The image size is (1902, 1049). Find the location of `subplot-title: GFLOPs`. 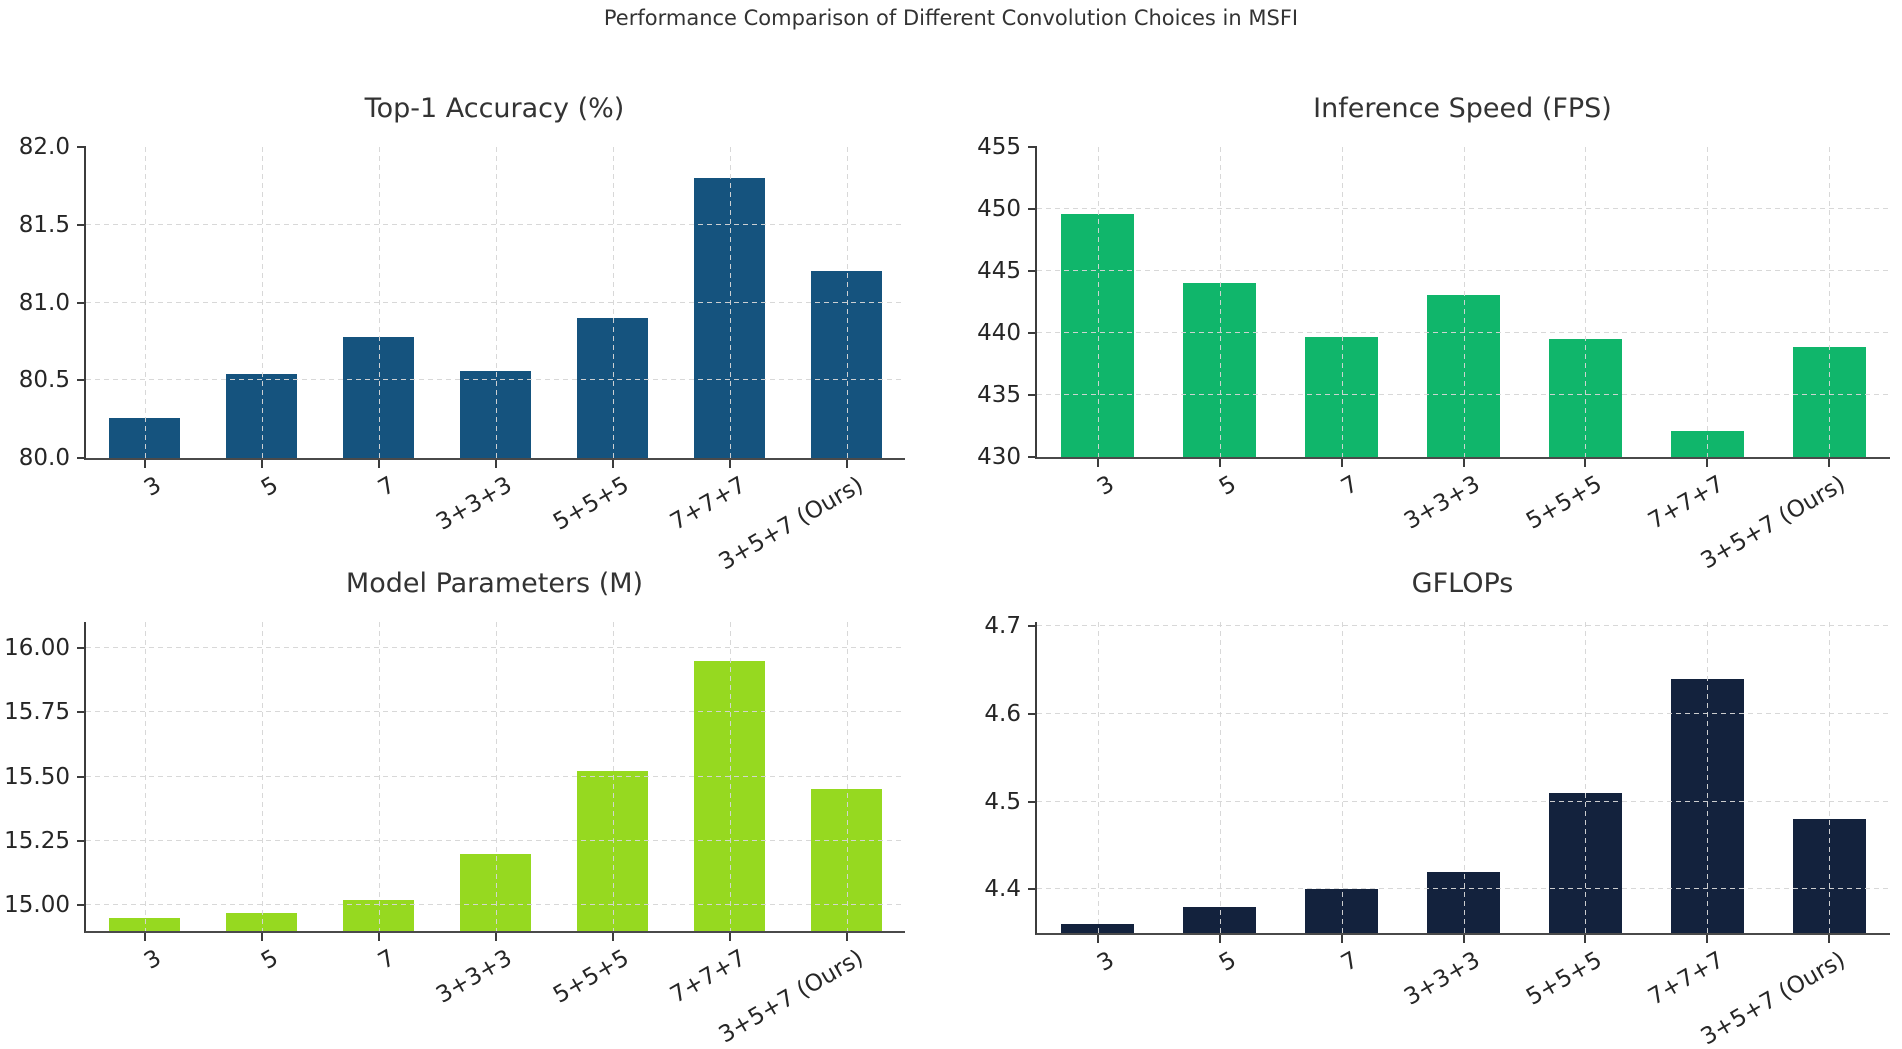

subplot-title: GFLOPs is located at coordinates (1462, 583).